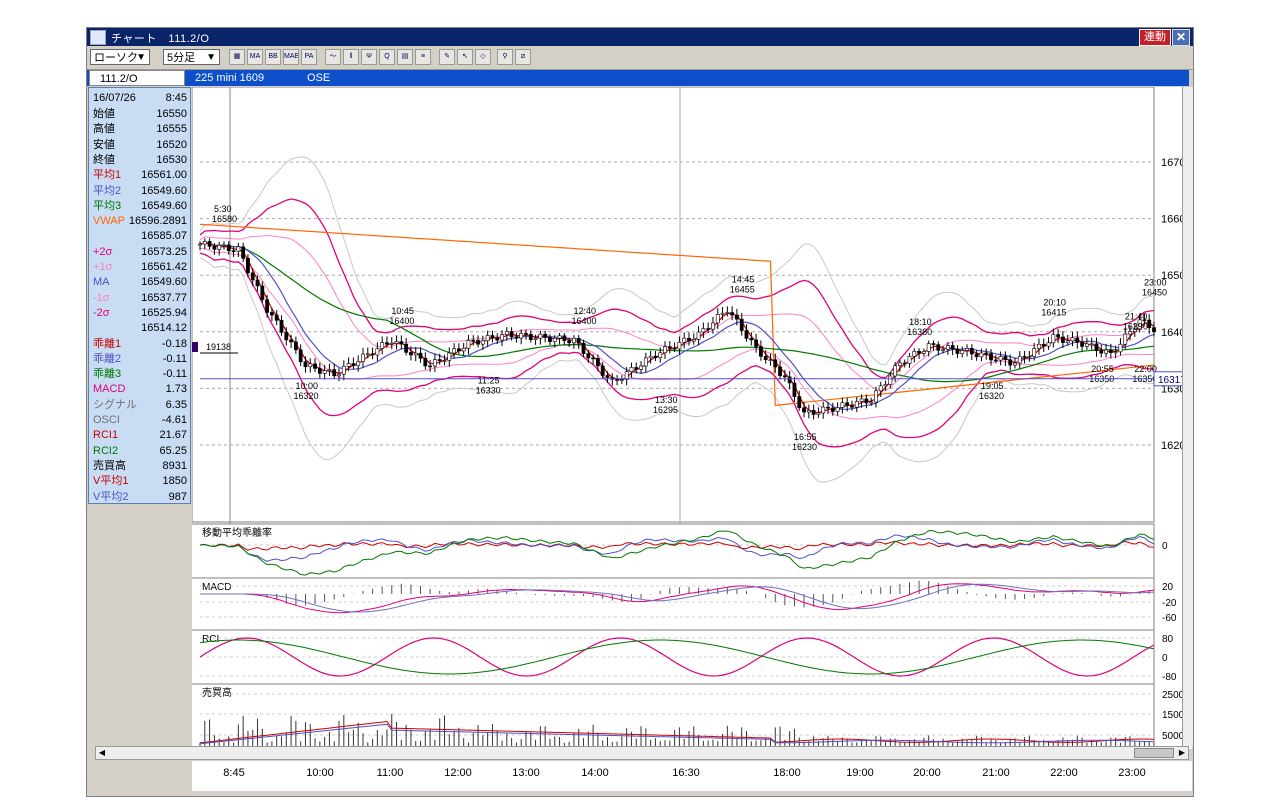 The width and height of the screenshot is (1280, 811). What do you see at coordinates (107, 205) in the screenshot?
I see `data-panel-label: 平均3` at bounding box center [107, 205].